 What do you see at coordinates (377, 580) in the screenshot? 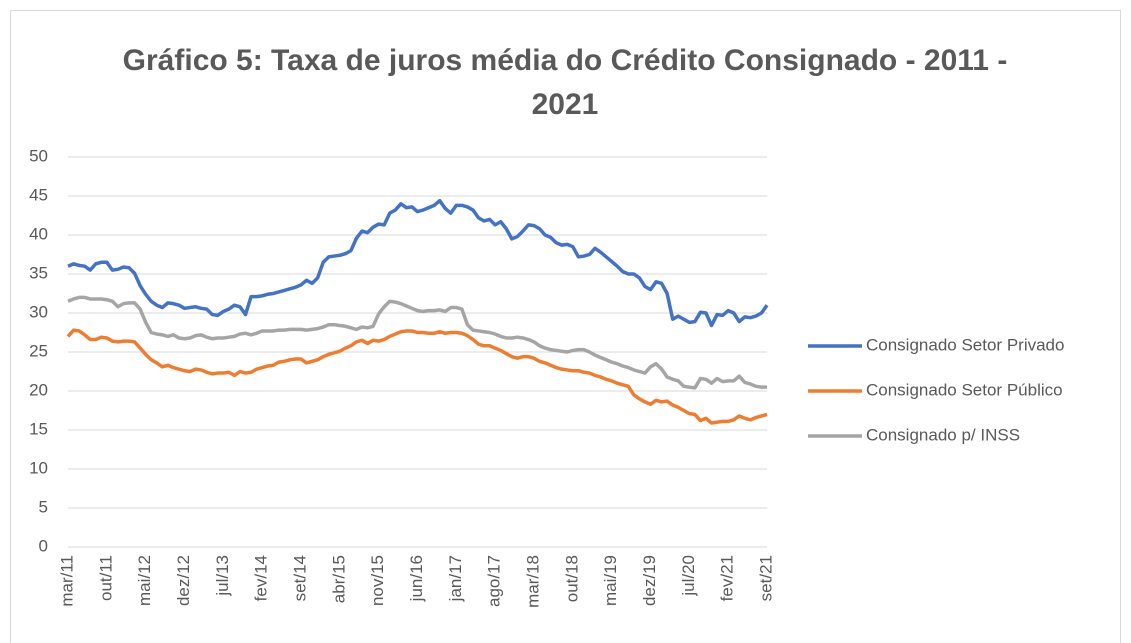
I see `x-tick-label: nov/15` at bounding box center [377, 580].